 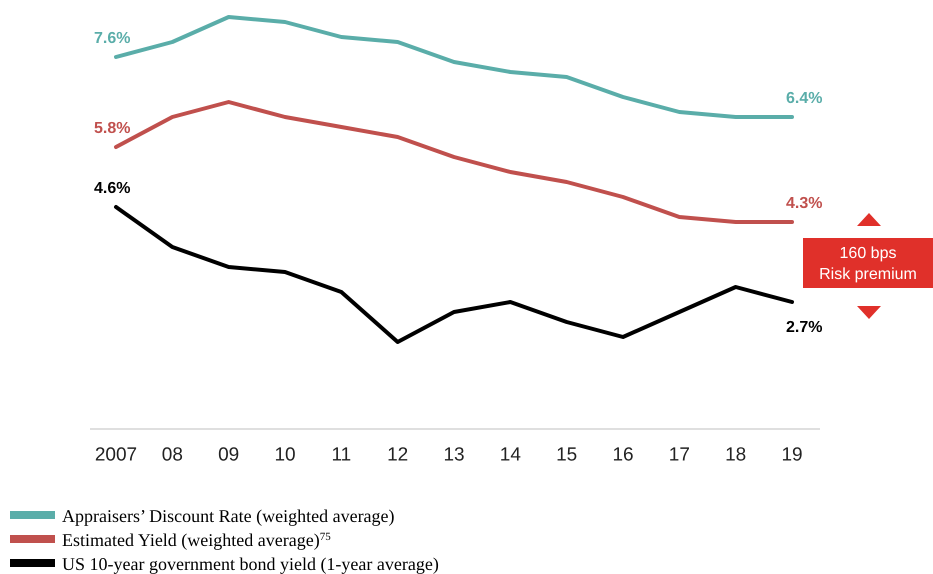 I want to click on data-label: 2.7%, so click(x=804, y=327).